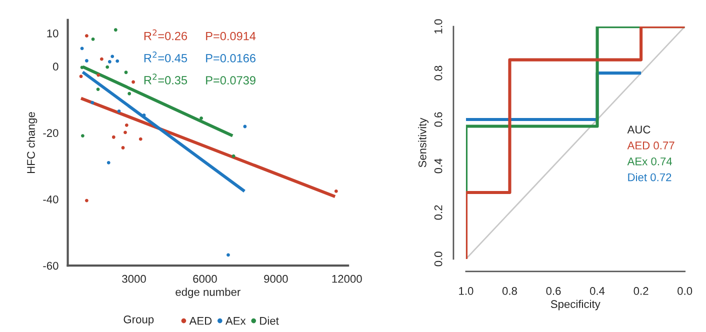  Describe the element at coordinates (231, 58) in the screenshot. I see `annotation: P=0.0166` at that location.